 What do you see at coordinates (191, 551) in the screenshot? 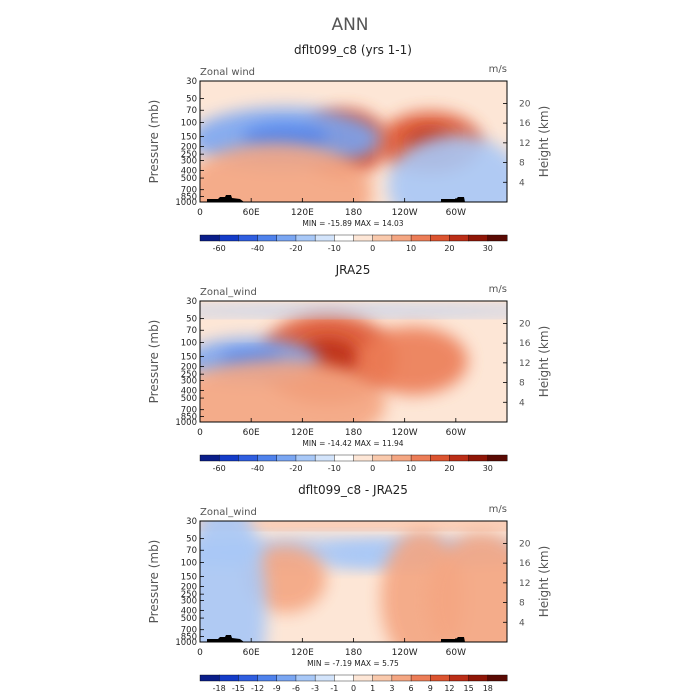
I see `y-tick-label: 70` at bounding box center [191, 551].